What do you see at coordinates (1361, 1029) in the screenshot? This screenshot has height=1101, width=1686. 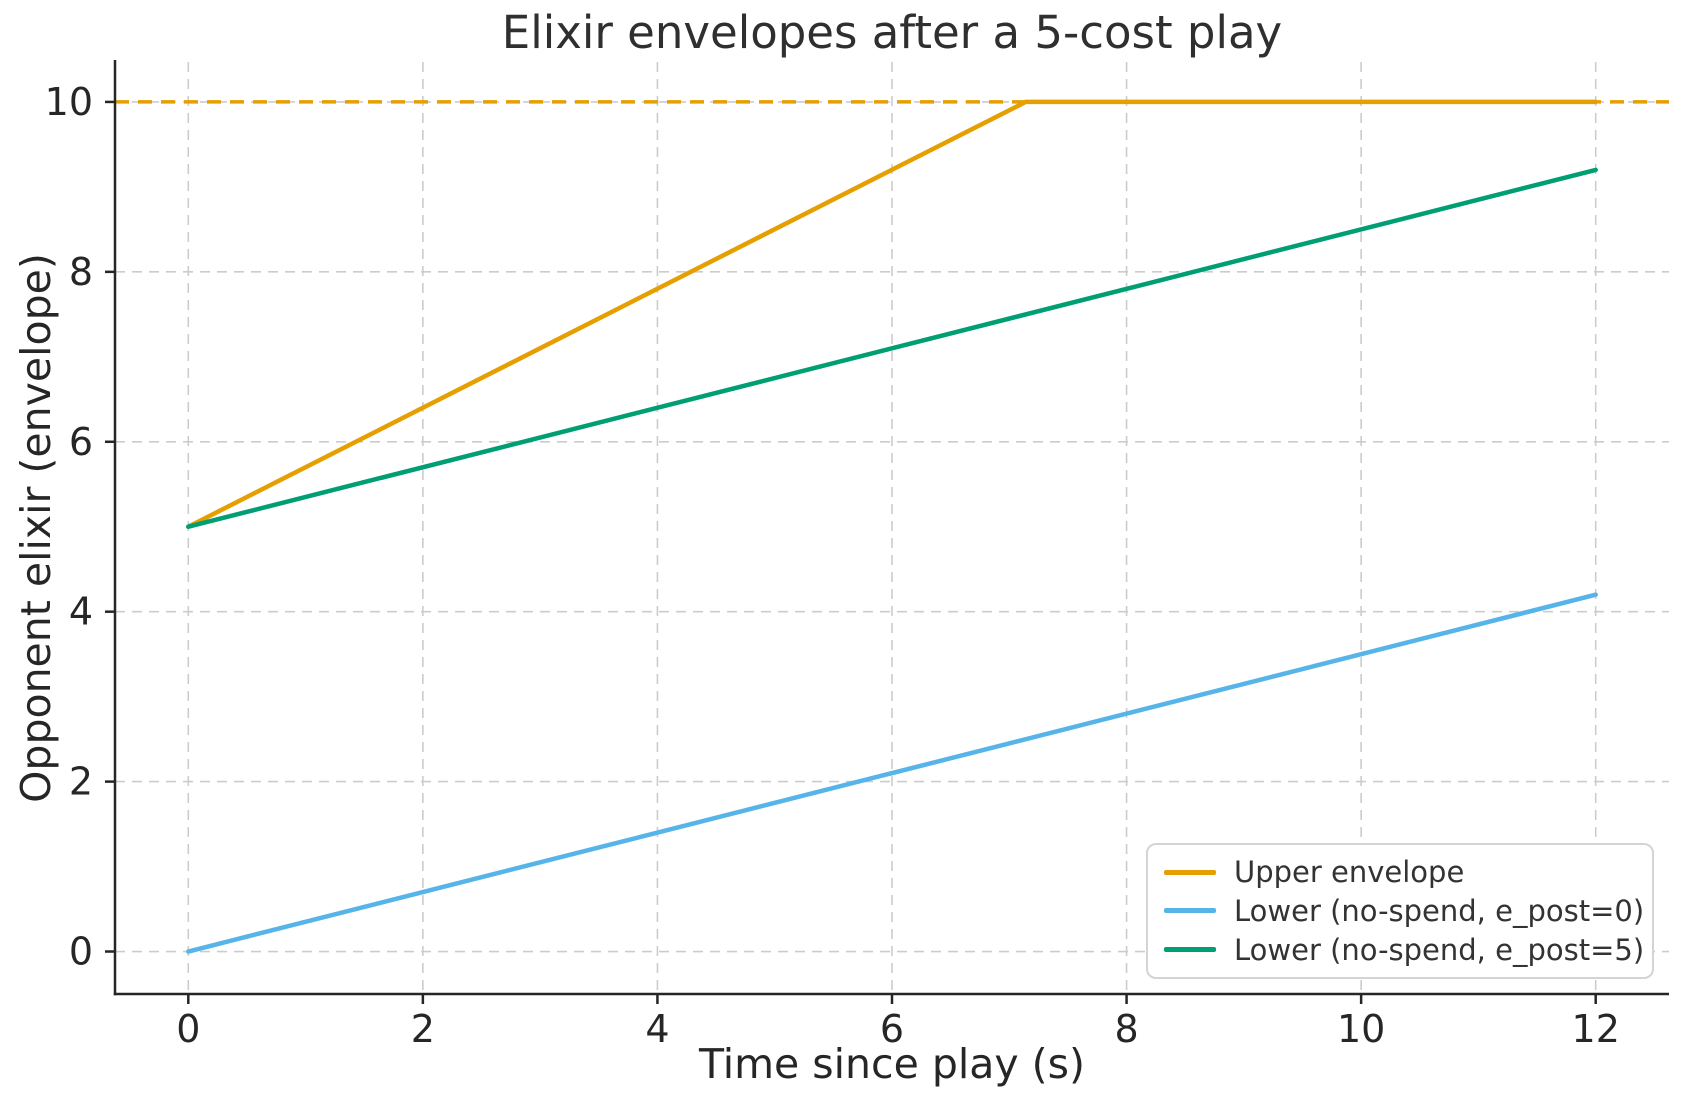 I see `x-tick-label: 10` at bounding box center [1361, 1029].